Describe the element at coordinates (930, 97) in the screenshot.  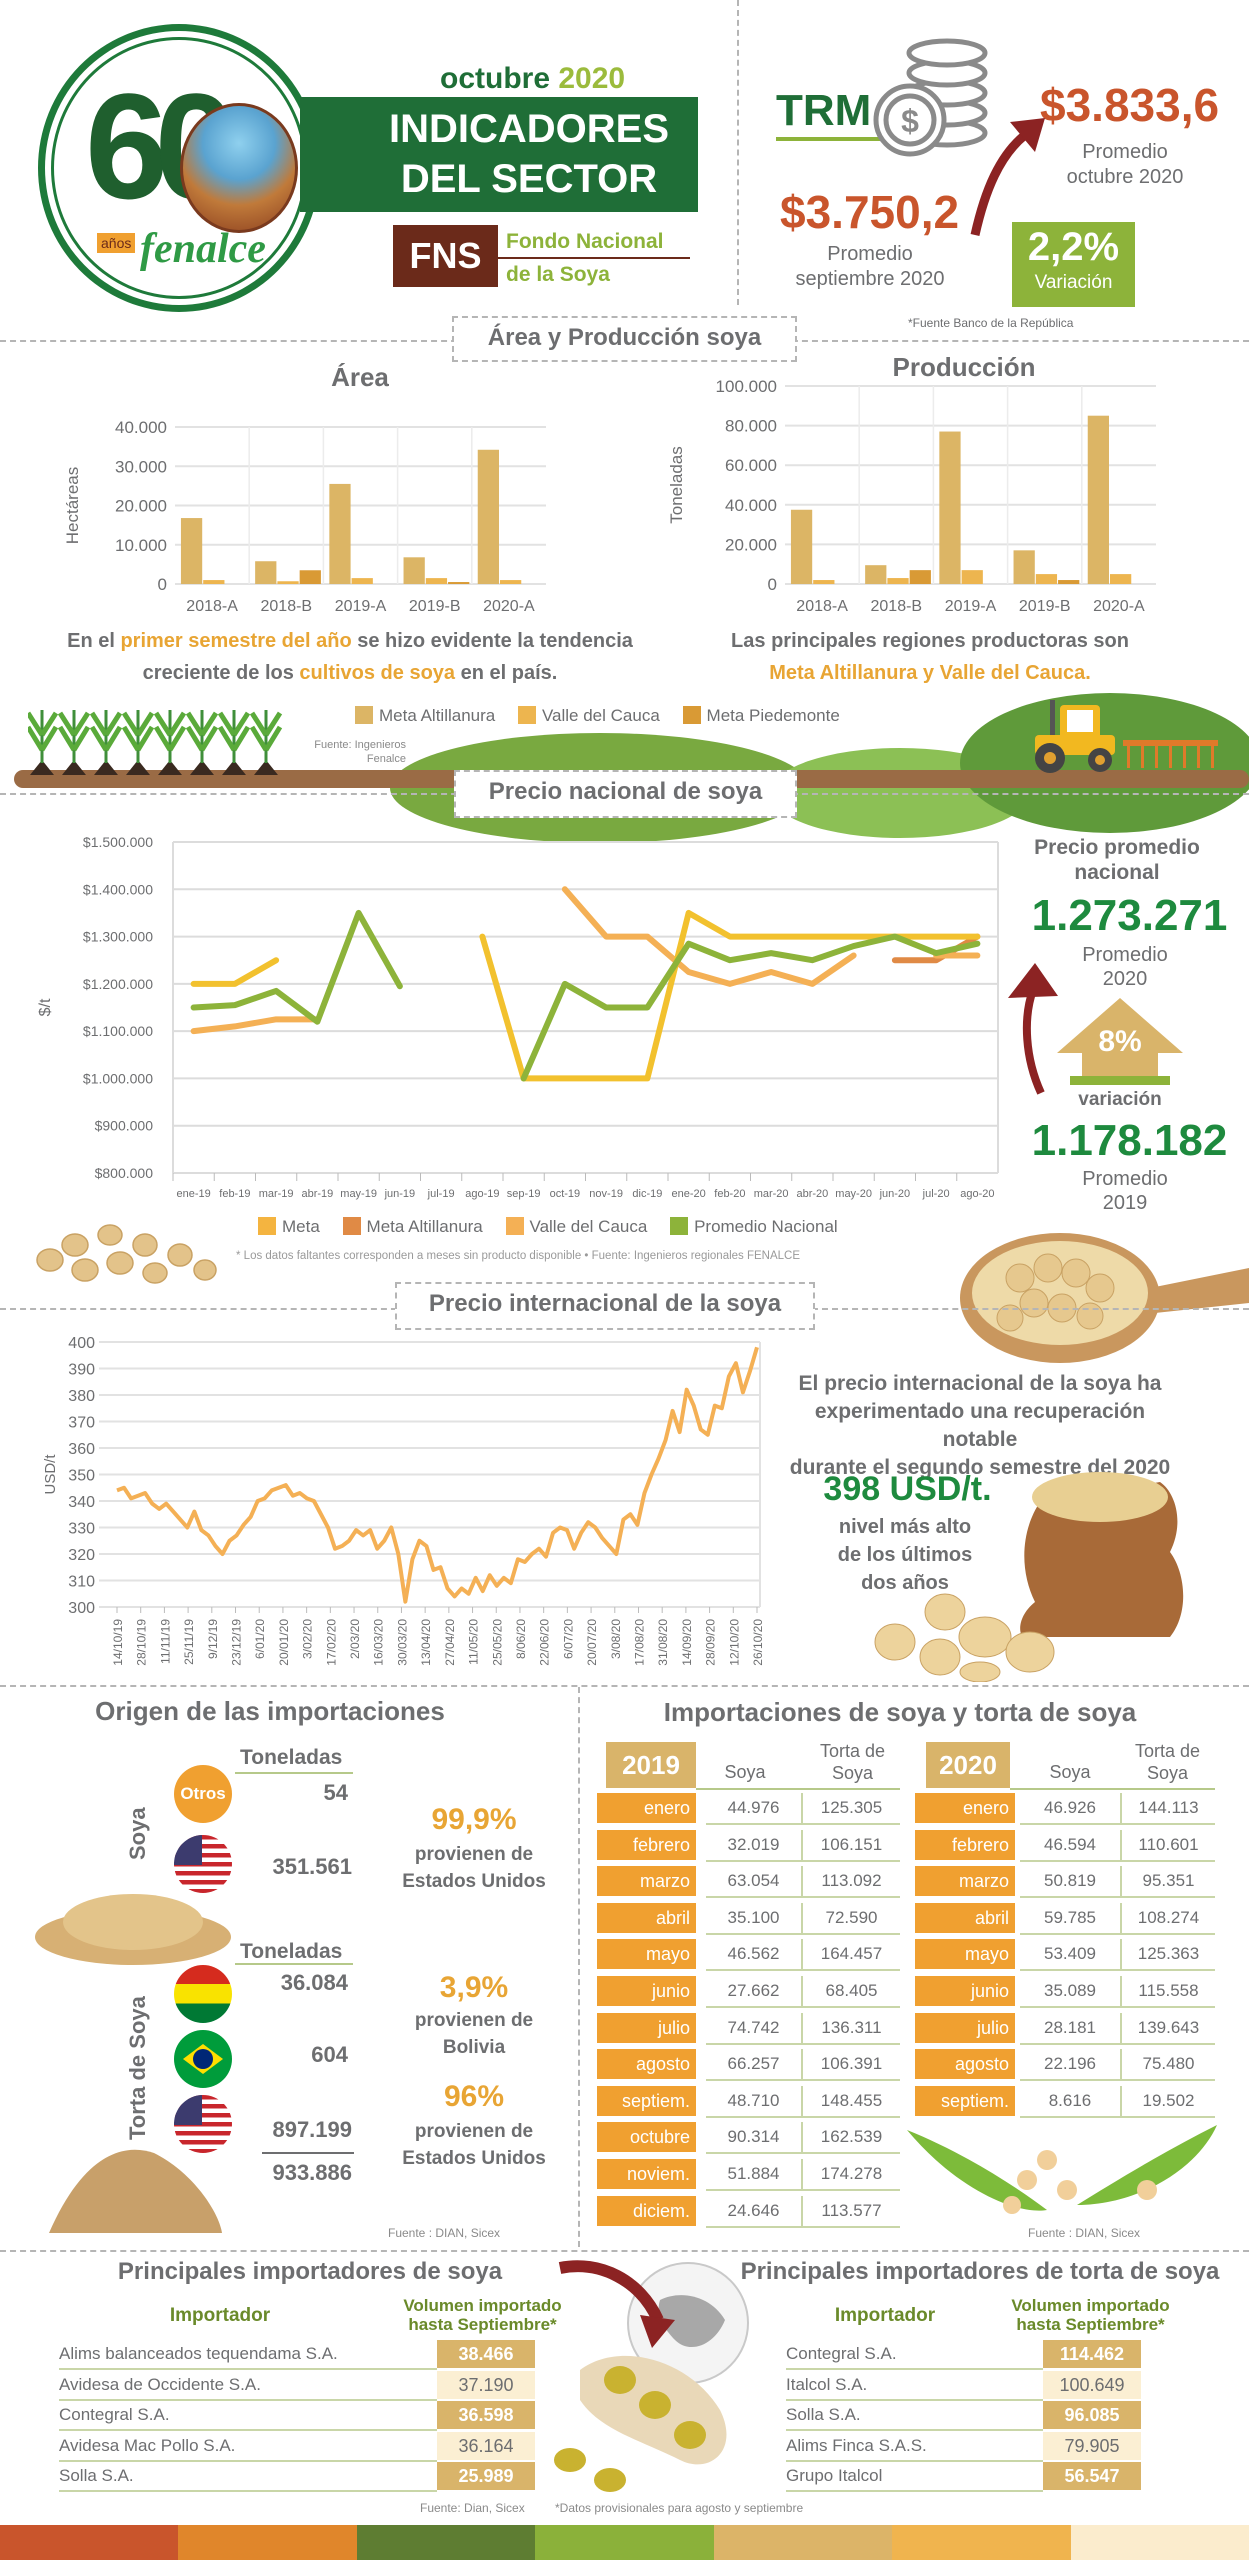
I see `coins-icon: $` at that location.